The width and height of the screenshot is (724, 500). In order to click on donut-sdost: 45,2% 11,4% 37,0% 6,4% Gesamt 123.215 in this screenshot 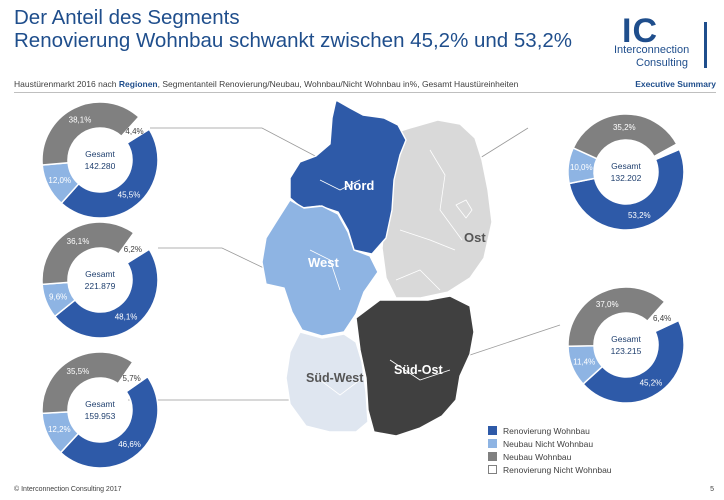, I will do `click(626, 345)`.